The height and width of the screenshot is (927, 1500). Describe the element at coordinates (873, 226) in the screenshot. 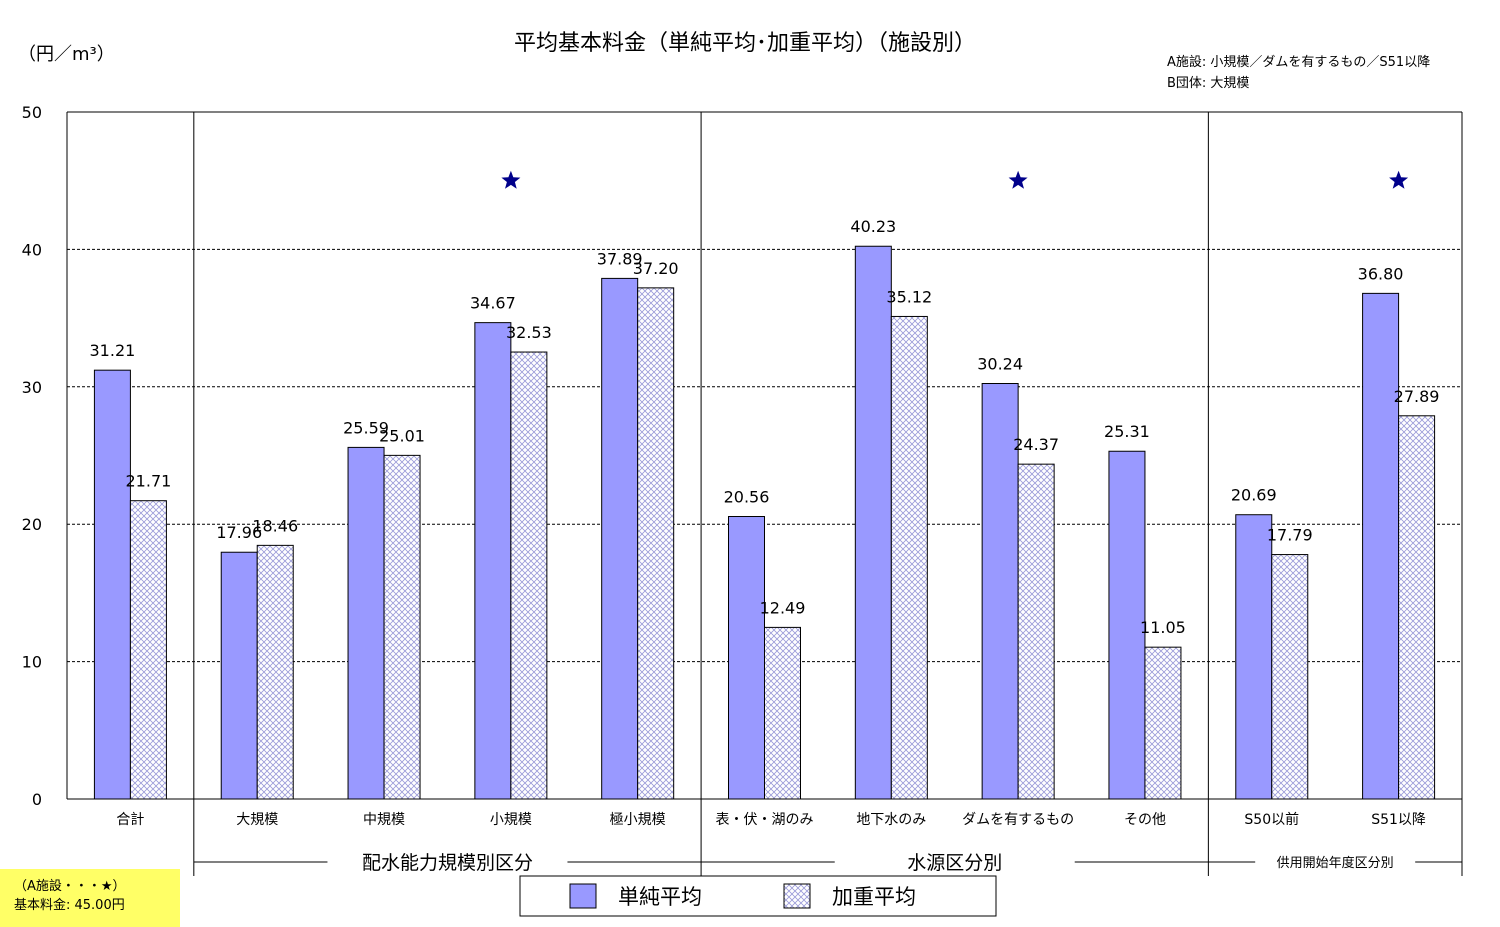

I see `value-label-simple: 40.23` at that location.